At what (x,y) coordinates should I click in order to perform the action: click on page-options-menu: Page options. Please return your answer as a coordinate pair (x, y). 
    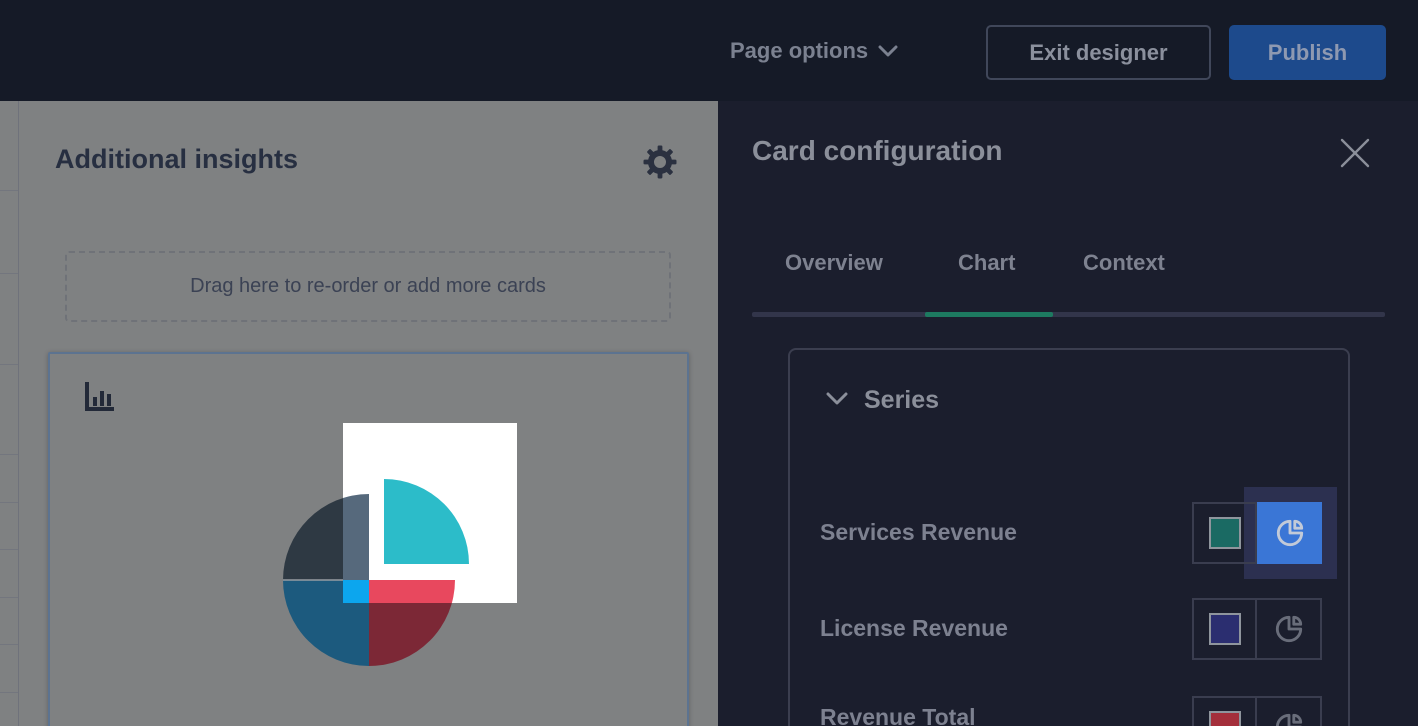
    Looking at the image, I should click on (814, 50).